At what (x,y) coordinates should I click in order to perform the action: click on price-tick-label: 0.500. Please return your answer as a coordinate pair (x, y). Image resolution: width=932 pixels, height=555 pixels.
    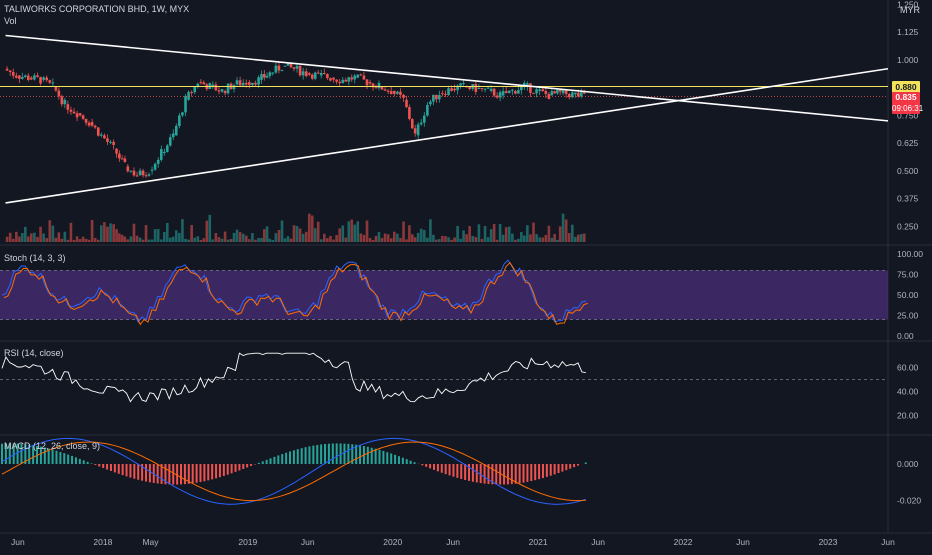
    Looking at the image, I should click on (908, 171).